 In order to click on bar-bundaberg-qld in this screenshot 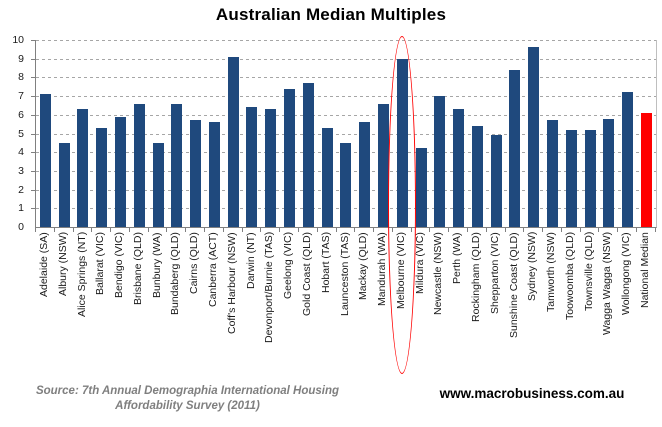, I will do `click(177, 165)`.